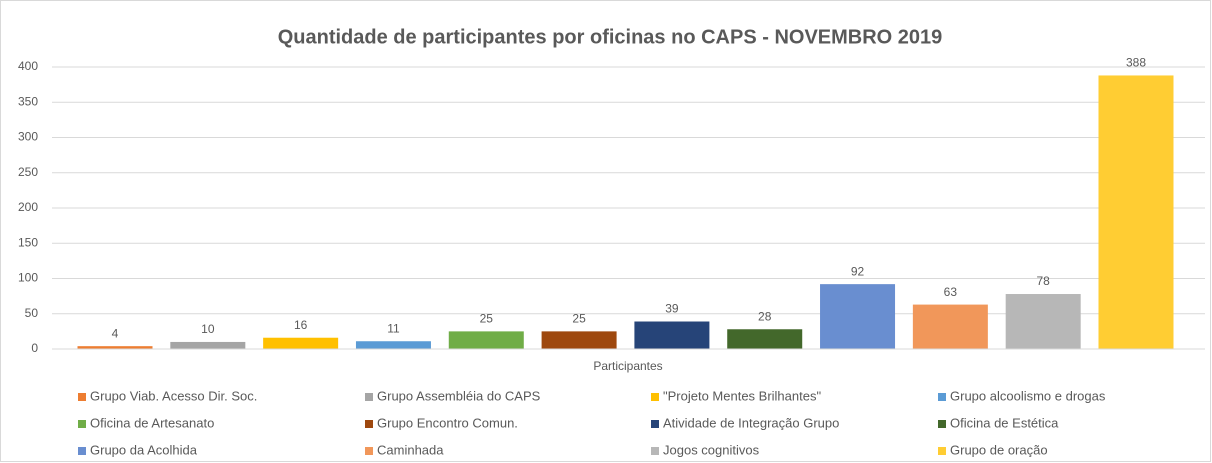 Image resolution: width=1212 pixels, height=463 pixels. I want to click on legend-label: "Projeto Mentes Brilhantes", so click(742, 395).